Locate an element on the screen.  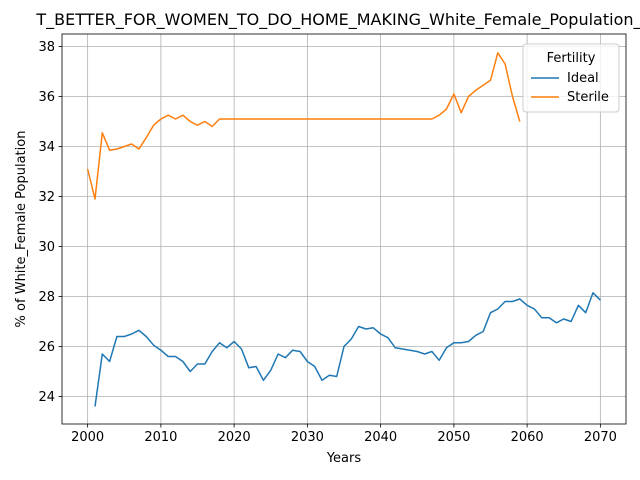
legend-entries: Ideal Sterile is located at coordinates (570, 88).